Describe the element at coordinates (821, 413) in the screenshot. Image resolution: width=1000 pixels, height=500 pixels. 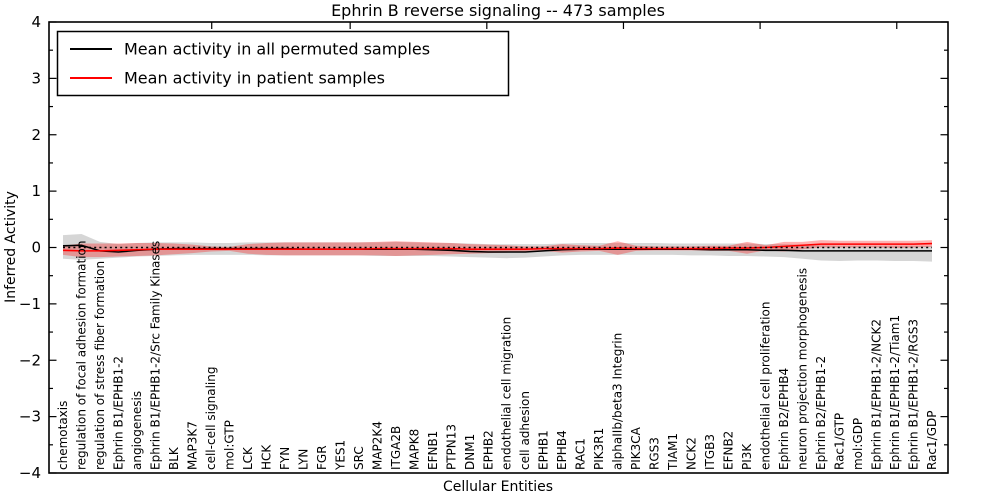
I see `category-label: Ephrin B2/EPHB1-2` at that location.